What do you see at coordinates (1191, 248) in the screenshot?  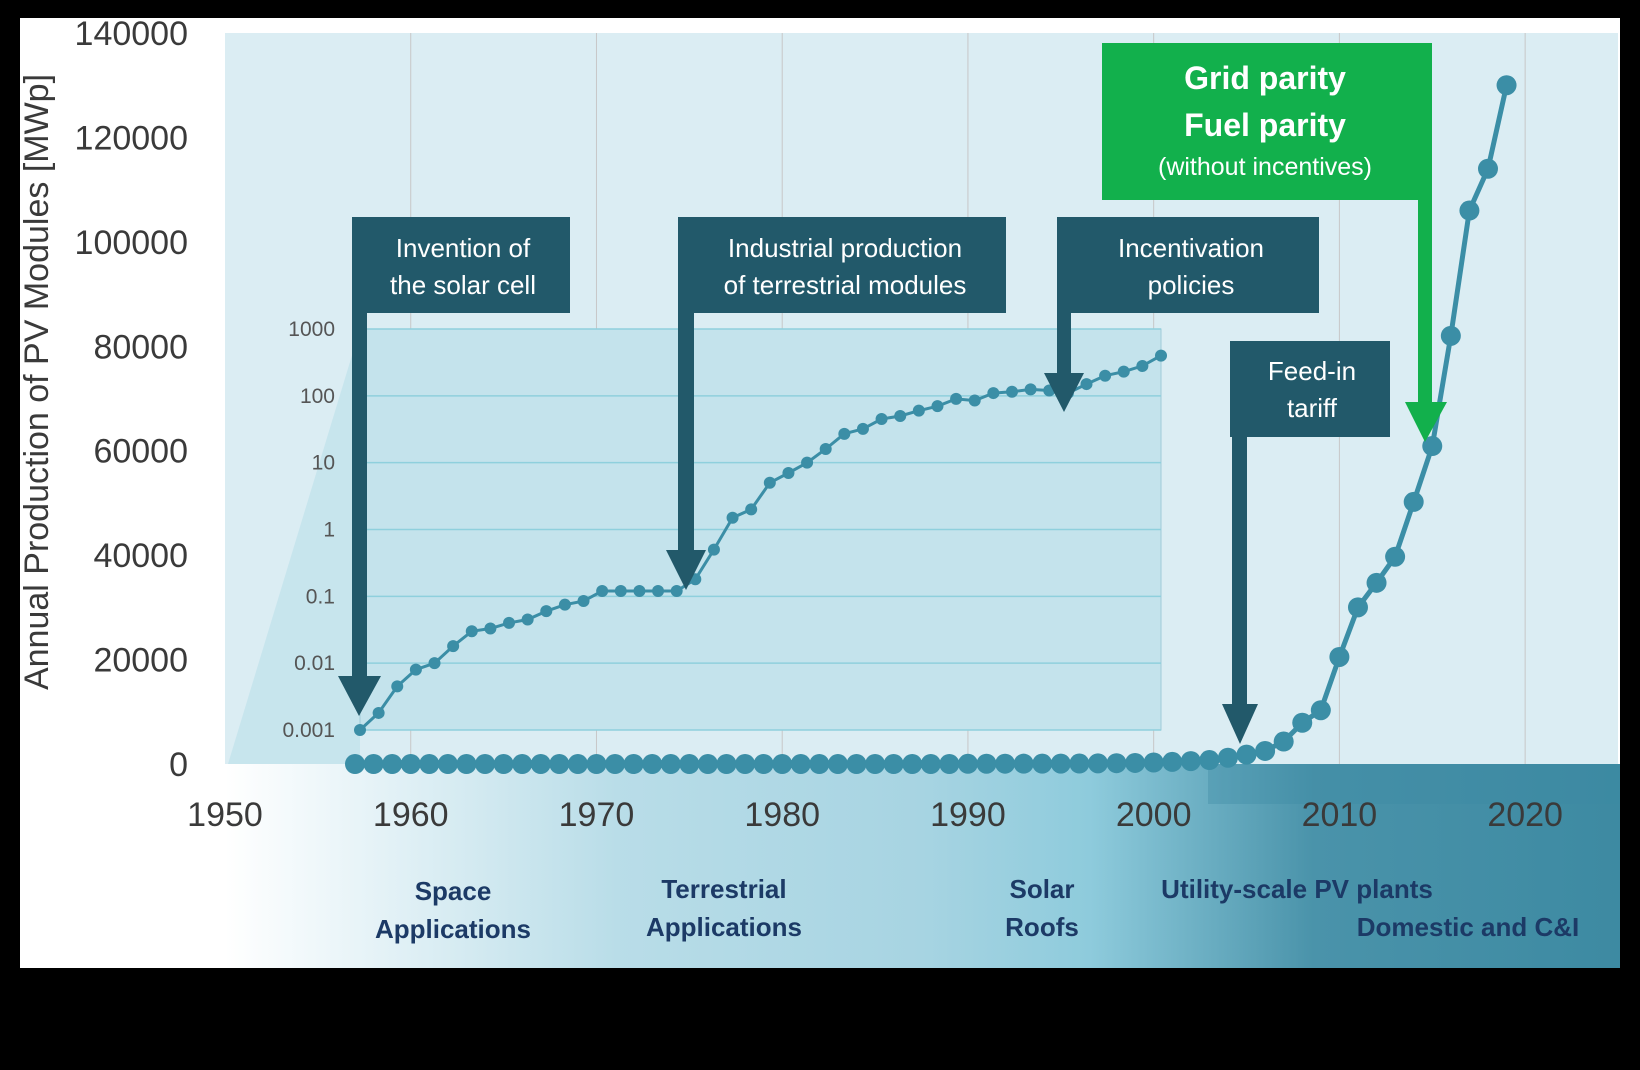 I see `callout-incentivation-line1: Incentivation` at bounding box center [1191, 248].